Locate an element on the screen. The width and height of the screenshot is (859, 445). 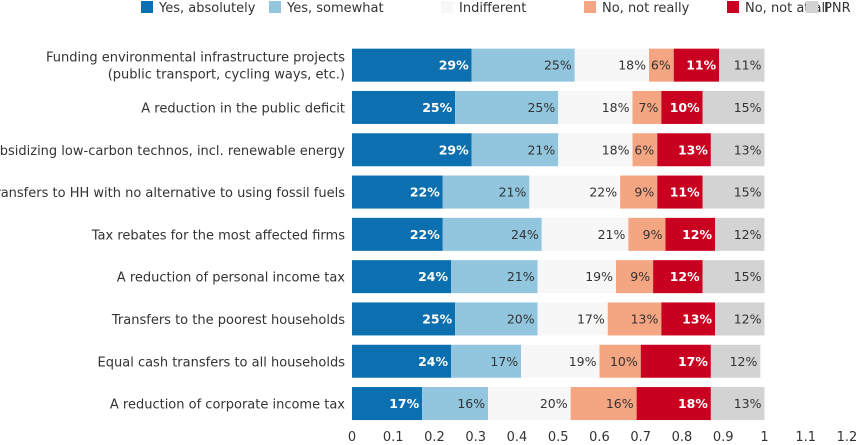
legend-label-2: Indifferent is located at coordinates (492, 8).